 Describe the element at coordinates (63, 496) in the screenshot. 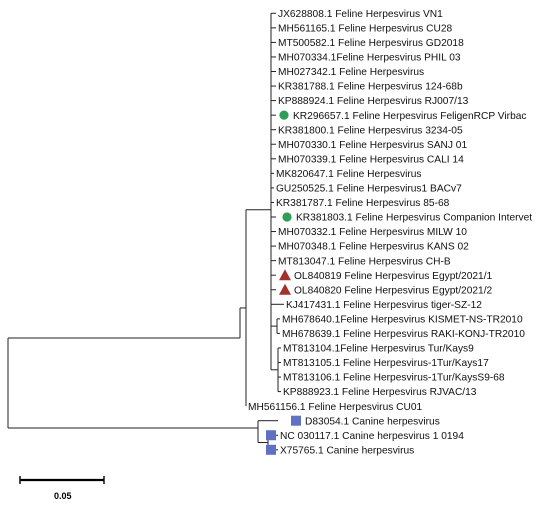

I see `scale-bar-label: 0.05` at that location.